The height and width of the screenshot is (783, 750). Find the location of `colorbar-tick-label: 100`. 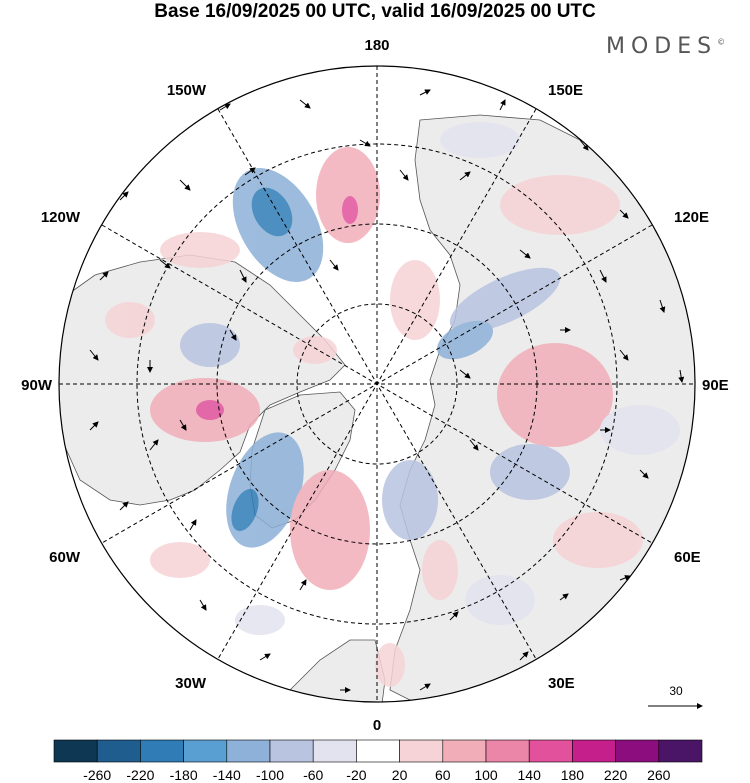

colorbar-tick-label: 100 is located at coordinates (486, 775).